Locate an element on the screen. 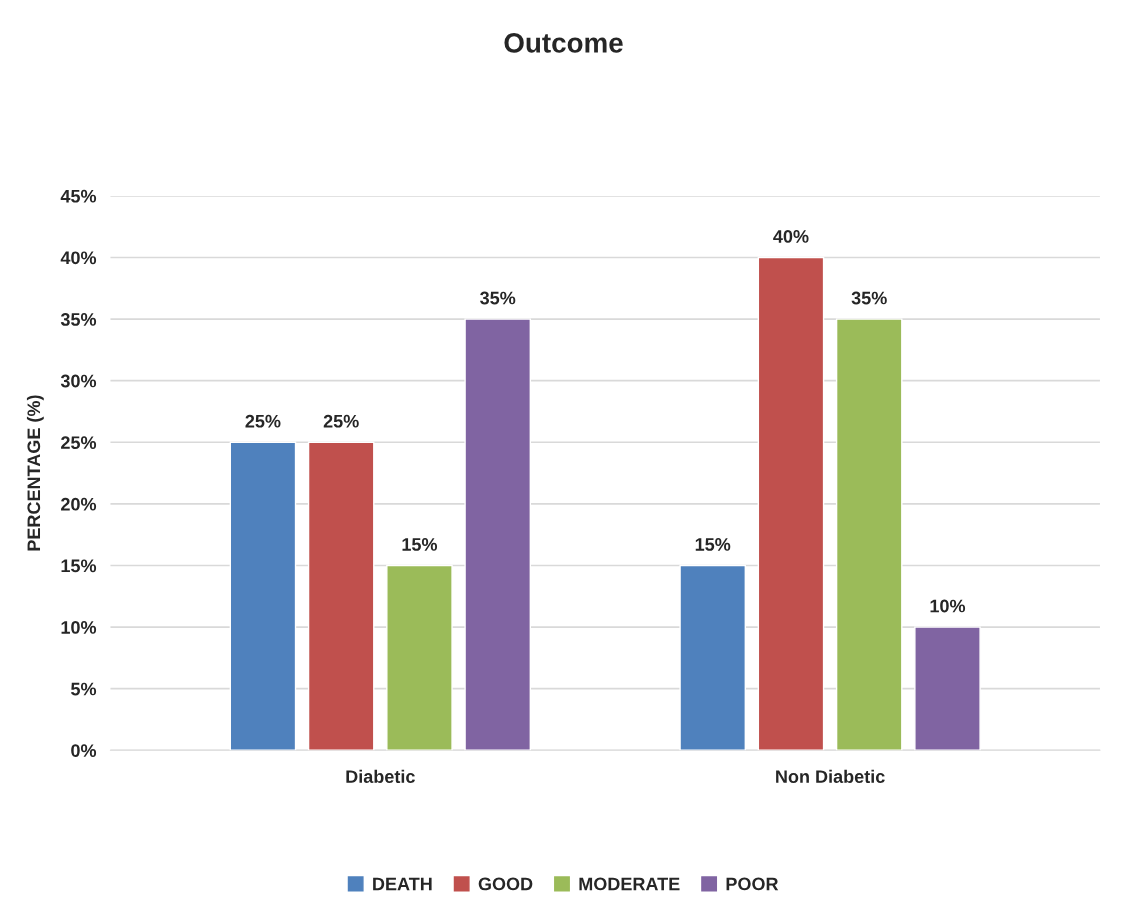  y-tick-label: 30% is located at coordinates (78, 381).